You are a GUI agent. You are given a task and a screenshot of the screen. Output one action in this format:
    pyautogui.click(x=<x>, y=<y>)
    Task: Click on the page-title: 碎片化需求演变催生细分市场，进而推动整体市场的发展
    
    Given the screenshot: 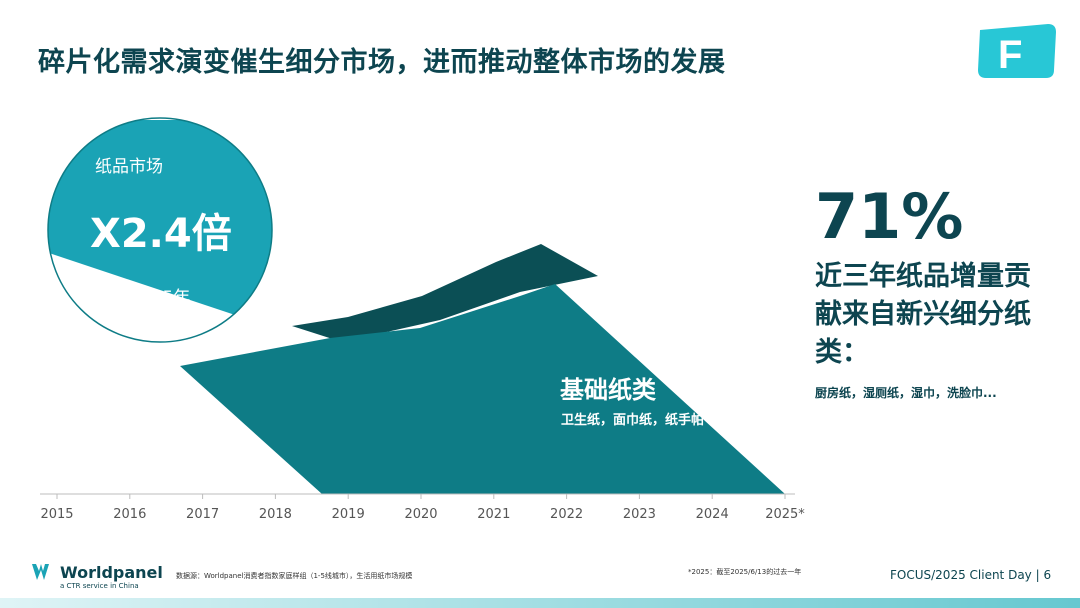 What is the action you would take?
    pyautogui.click(x=382, y=62)
    